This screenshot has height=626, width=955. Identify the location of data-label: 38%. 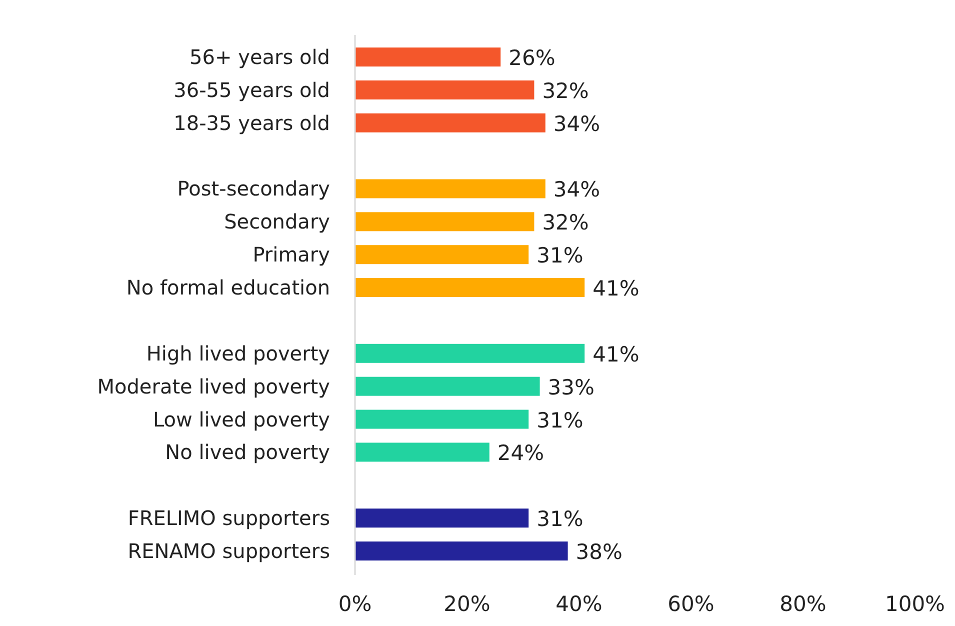
(599, 552).